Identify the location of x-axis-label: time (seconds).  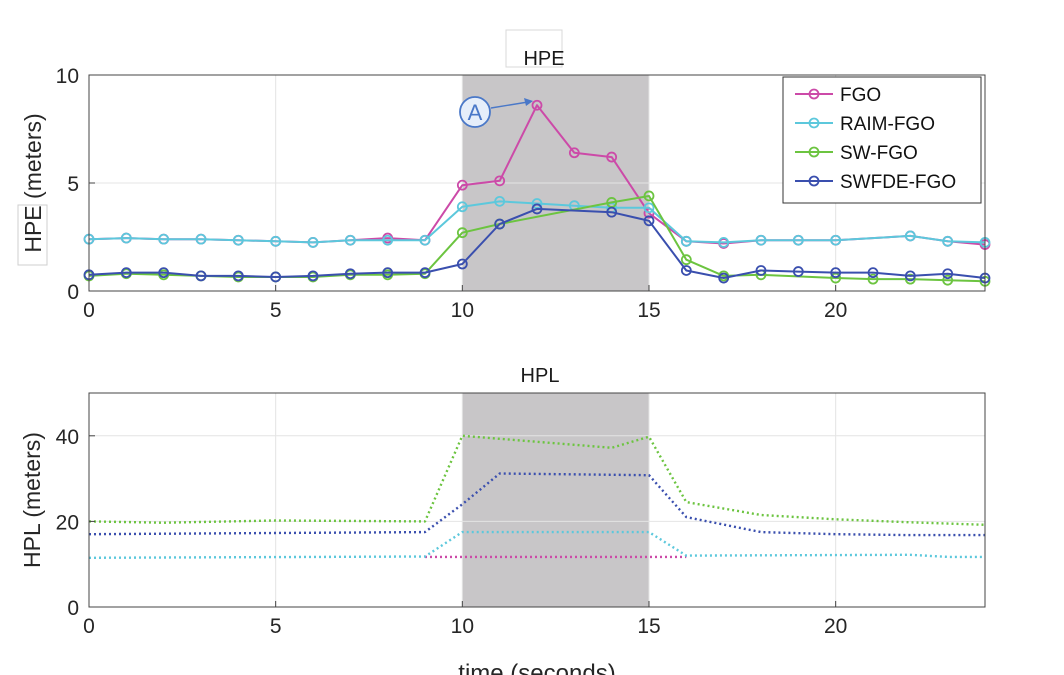
(536, 667).